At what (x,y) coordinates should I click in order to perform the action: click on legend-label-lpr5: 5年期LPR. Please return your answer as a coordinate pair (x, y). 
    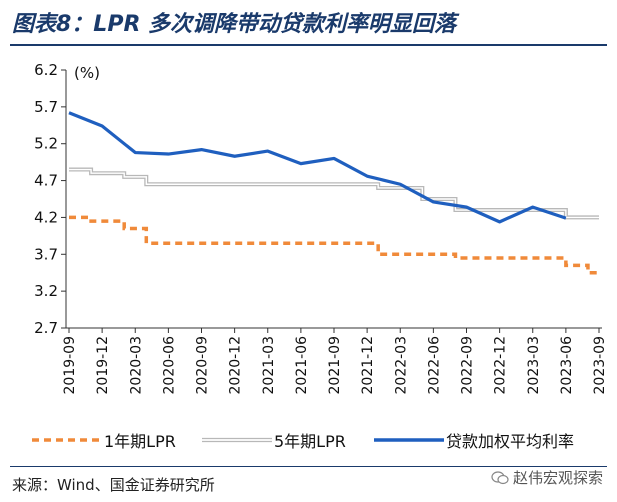
    Looking at the image, I should click on (310, 441).